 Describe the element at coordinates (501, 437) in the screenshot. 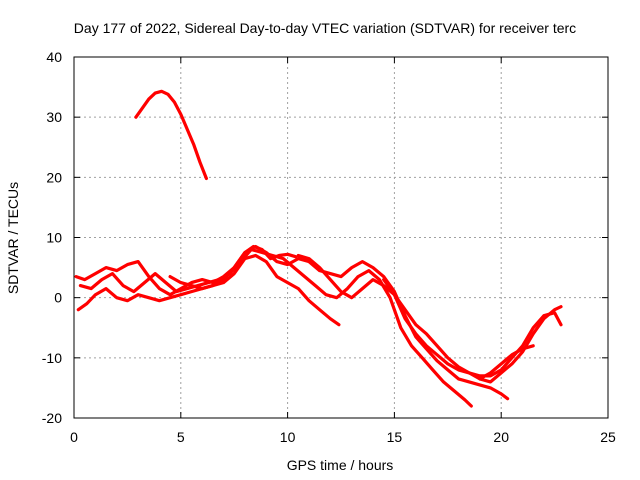

I see `x-tick-label: 20` at that location.